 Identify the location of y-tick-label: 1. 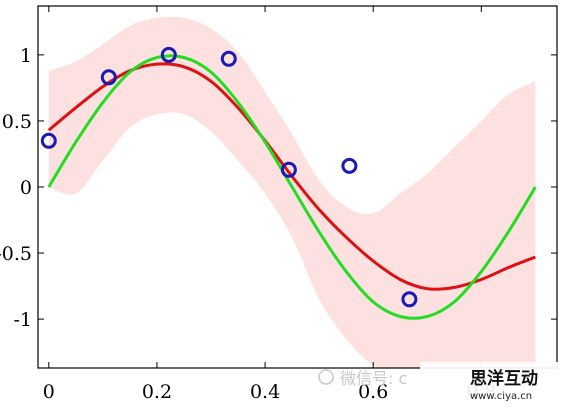
(26, 56).